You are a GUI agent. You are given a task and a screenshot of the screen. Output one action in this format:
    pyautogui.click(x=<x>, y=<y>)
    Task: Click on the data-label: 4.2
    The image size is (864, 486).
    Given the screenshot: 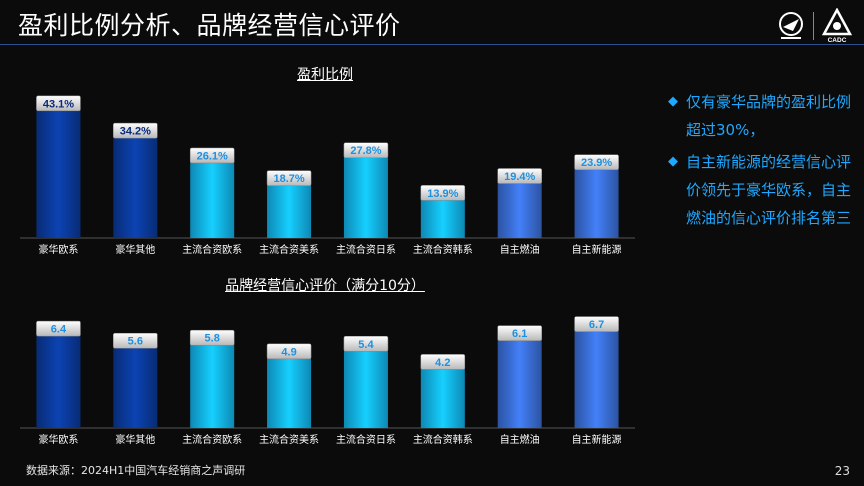 What is the action you would take?
    pyautogui.click(x=442, y=363)
    